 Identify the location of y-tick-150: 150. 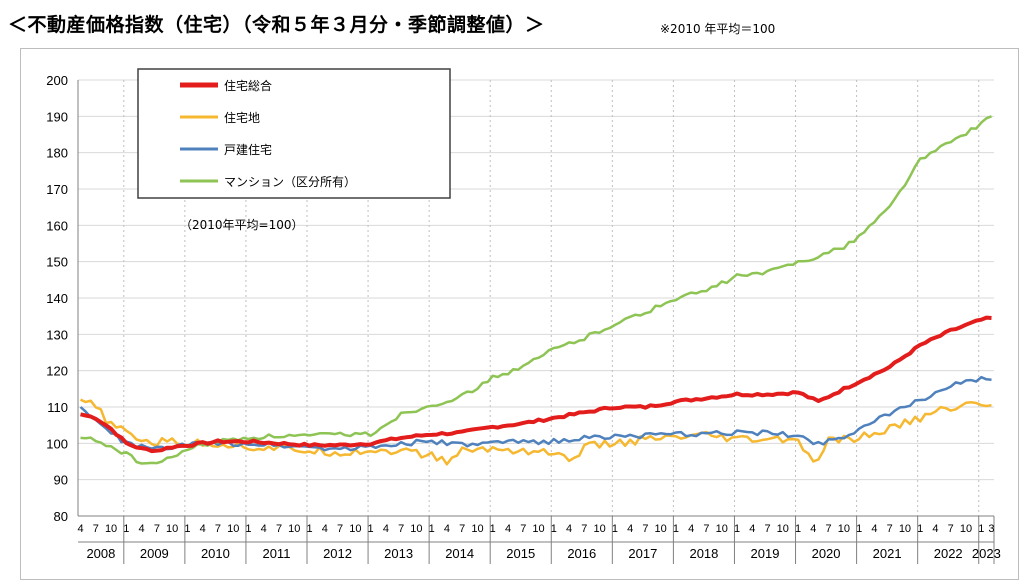
(57, 262).